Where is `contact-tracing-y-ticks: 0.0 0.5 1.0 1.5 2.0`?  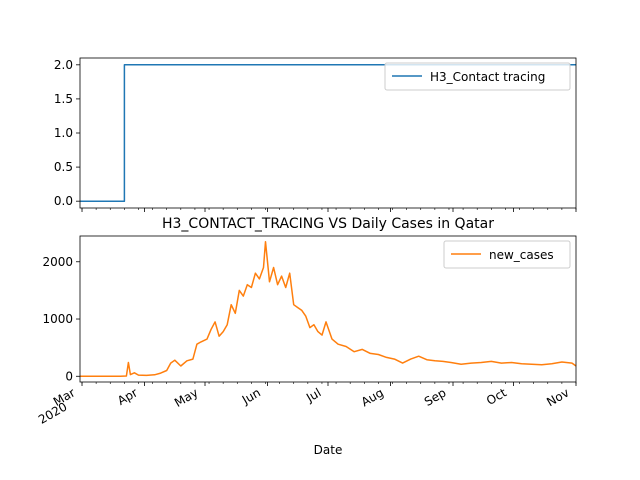 contact-tracing-y-ticks: 0.0 0.5 1.0 1.5 2.0 is located at coordinates (67, 133).